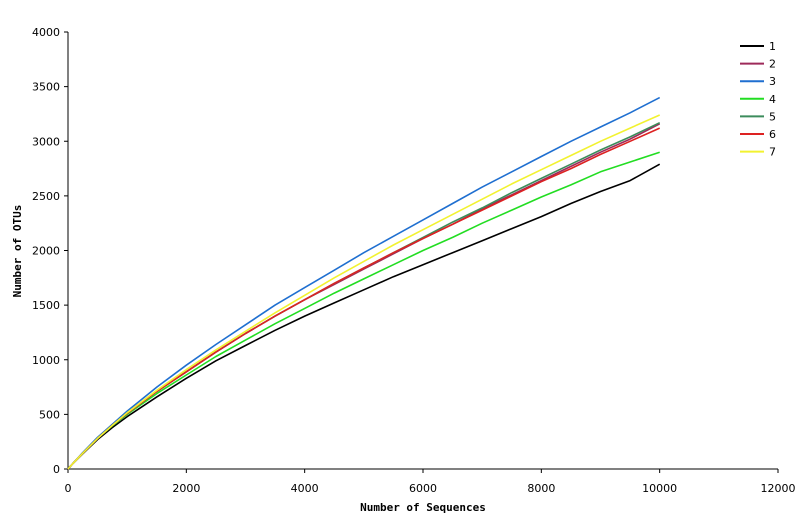 Image resolution: width=800 pixels, height=528 pixels. I want to click on y-tick-label: 1000, so click(46, 360).